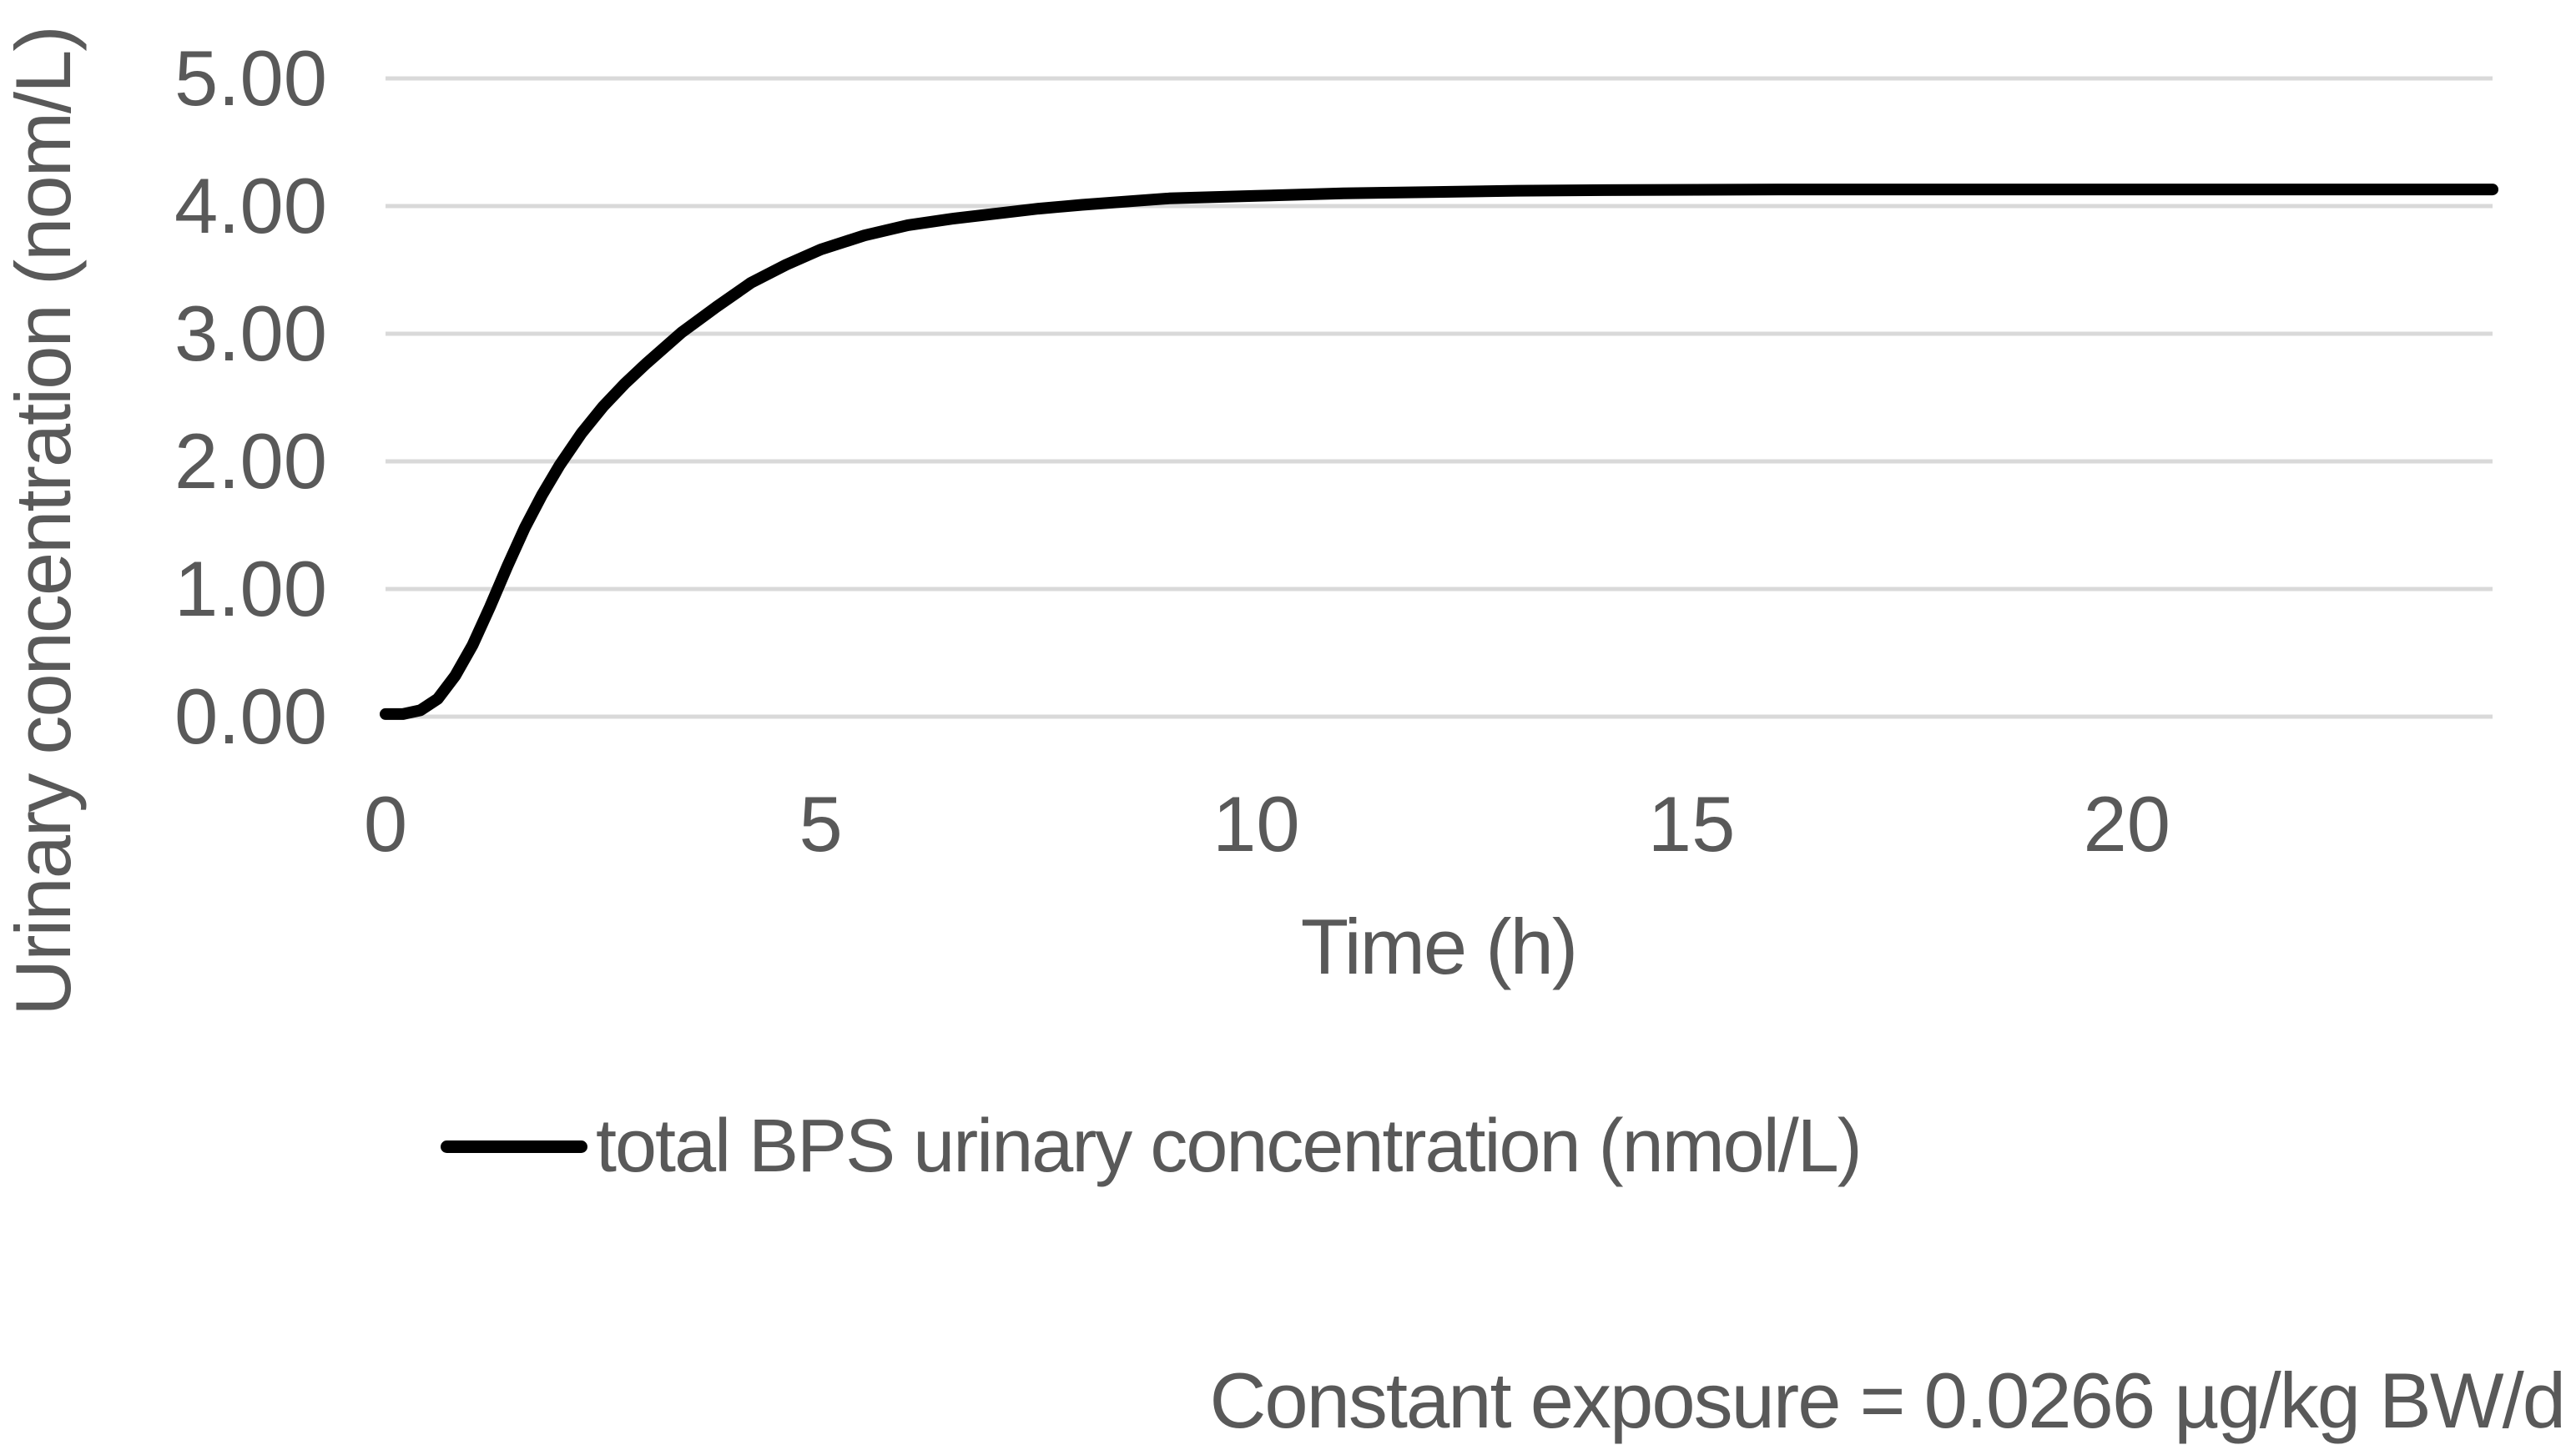  Describe the element at coordinates (2127, 824) in the screenshot. I see `x-tick-label-20: 20` at that location.